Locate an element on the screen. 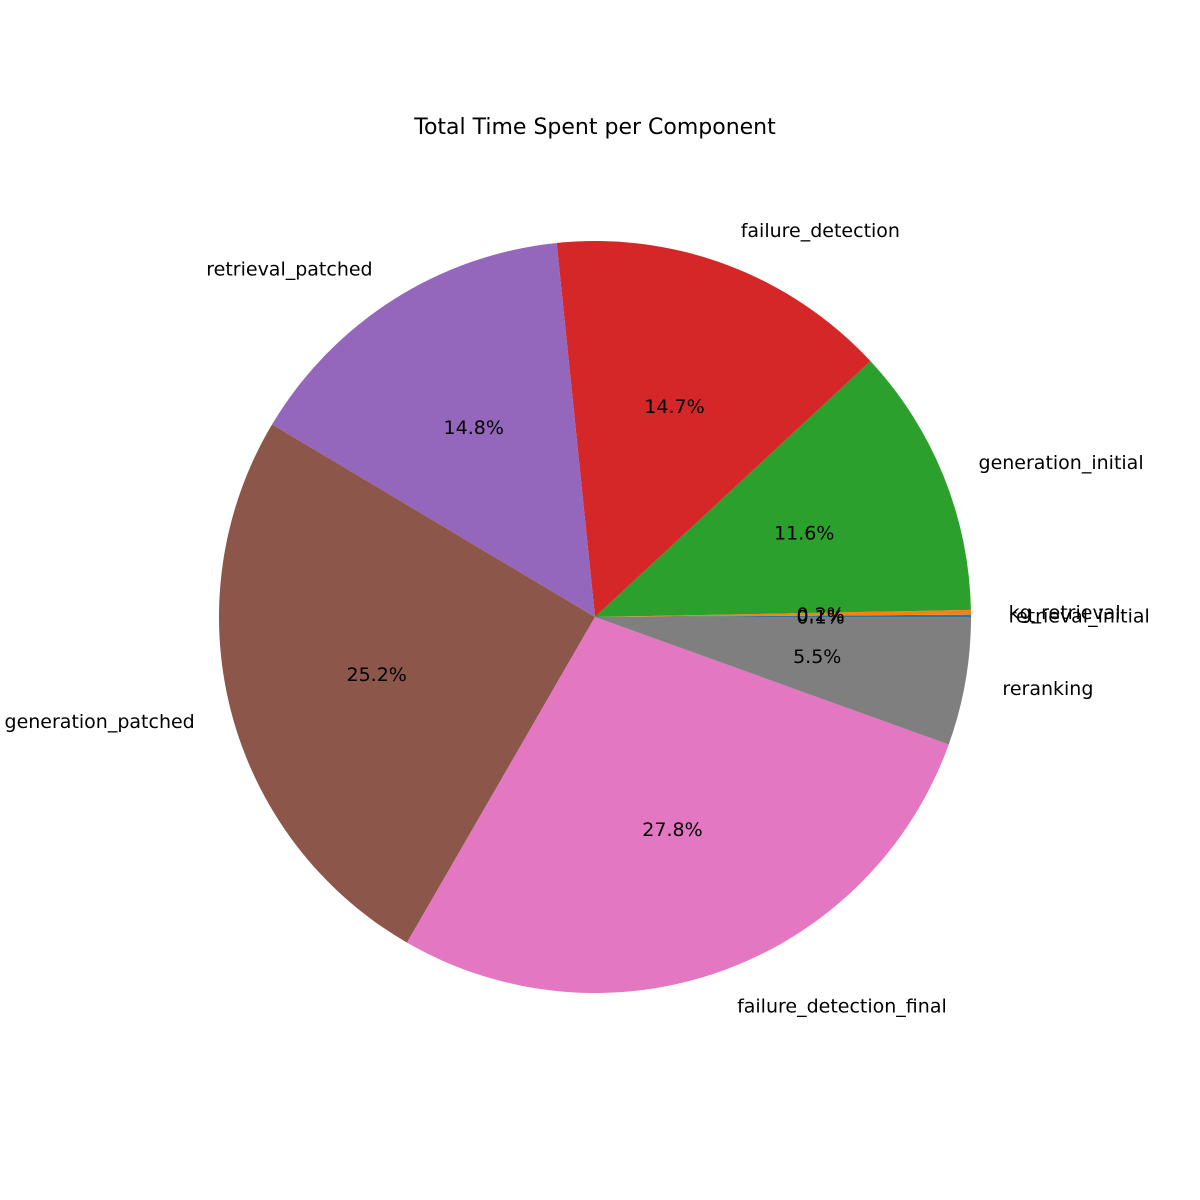 This screenshot has width=1200, height=1200. slice-label-retrieval-initial: retrieval_initial is located at coordinates (1079, 617).